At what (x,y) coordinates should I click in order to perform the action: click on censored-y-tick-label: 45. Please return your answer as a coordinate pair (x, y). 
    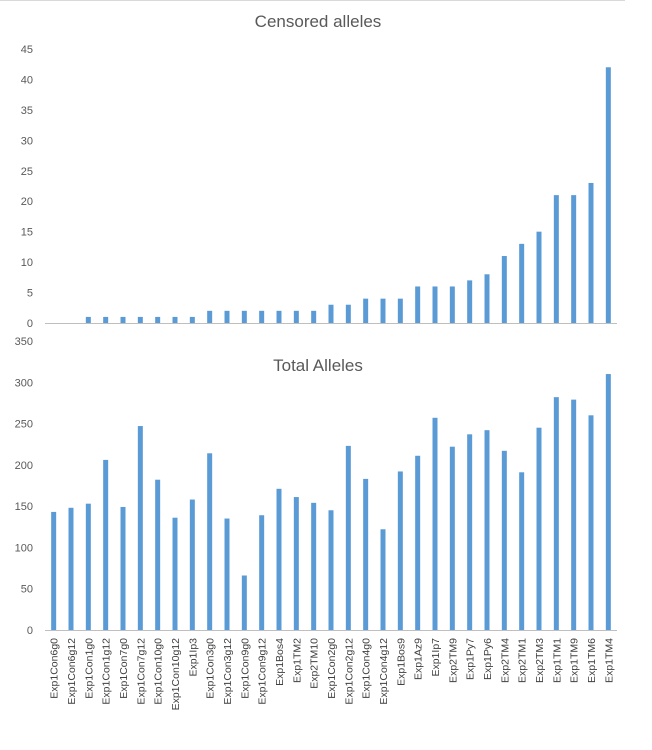
    Looking at the image, I should click on (27, 50).